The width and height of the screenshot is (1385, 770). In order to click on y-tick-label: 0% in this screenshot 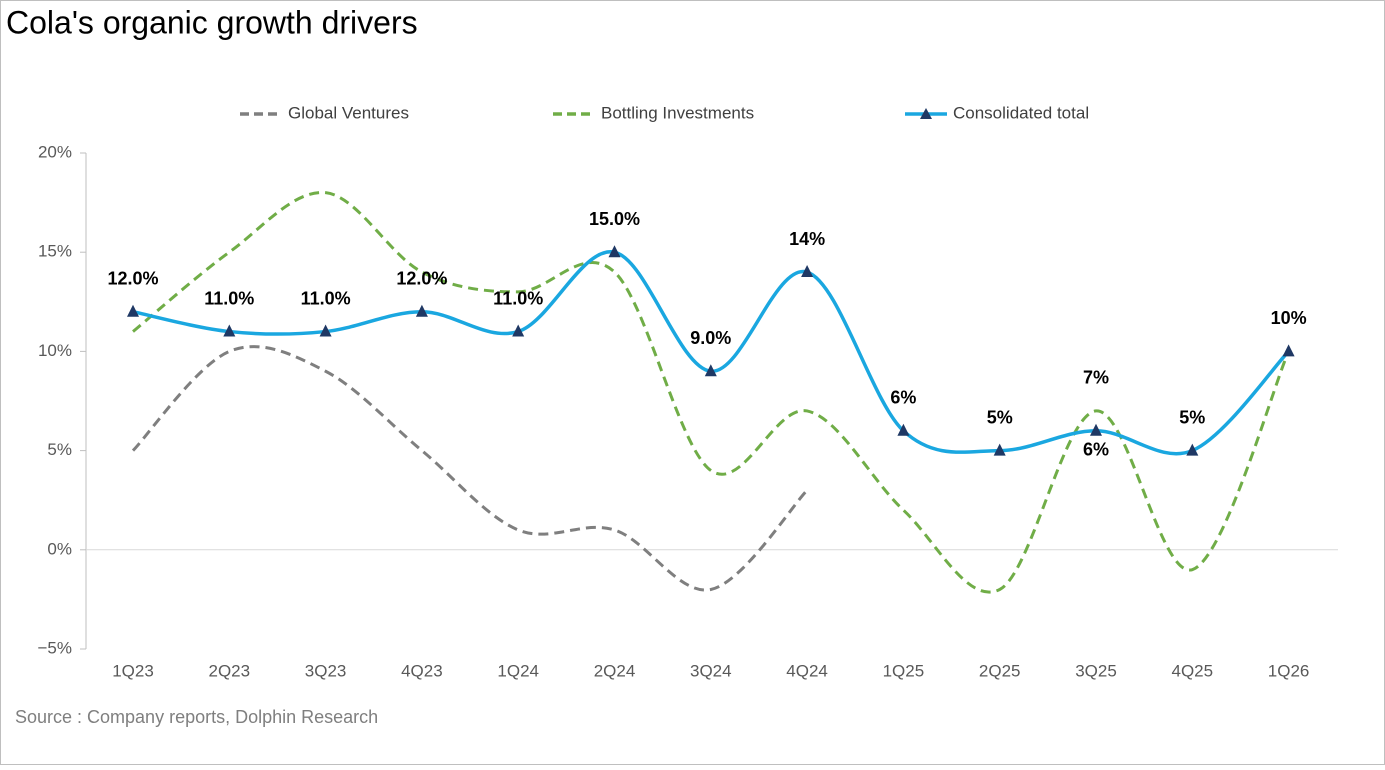, I will do `click(59, 548)`.